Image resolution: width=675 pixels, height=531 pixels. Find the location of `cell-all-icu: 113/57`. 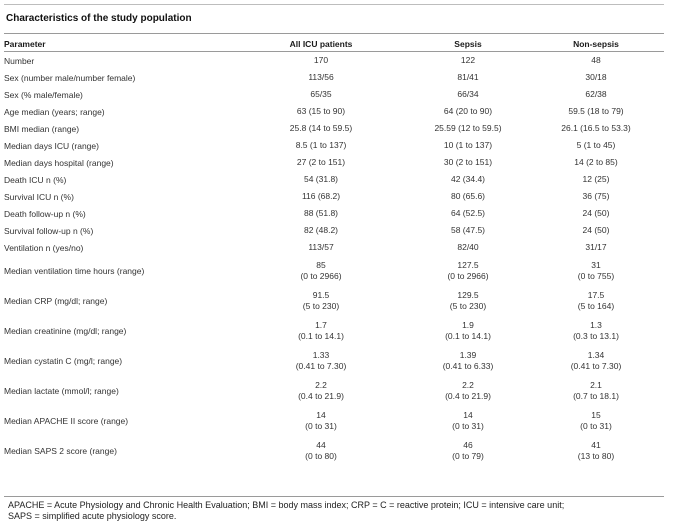

cell-all-icu: 113/57 is located at coordinates (321, 247).